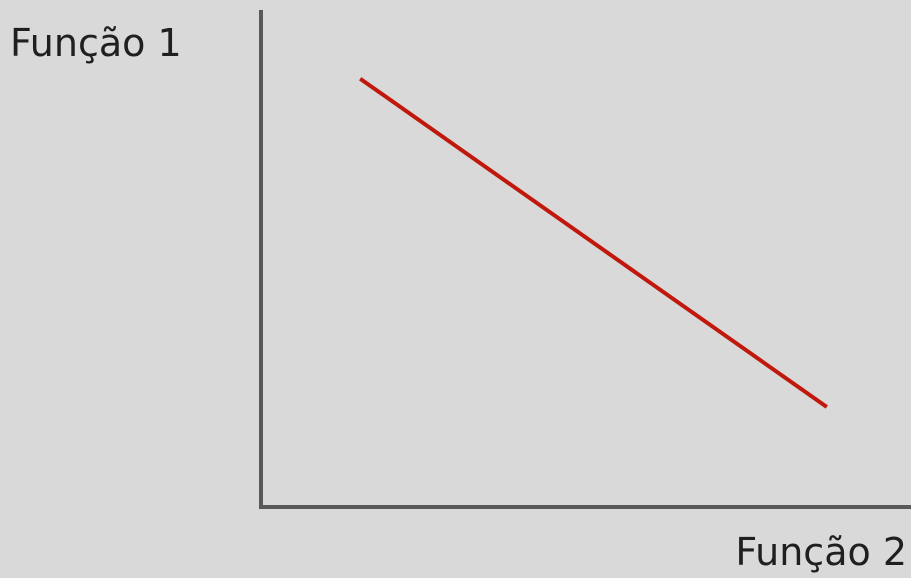 The height and width of the screenshot is (578, 911). I want to click on y-axis-label: Função 1, so click(96, 43).